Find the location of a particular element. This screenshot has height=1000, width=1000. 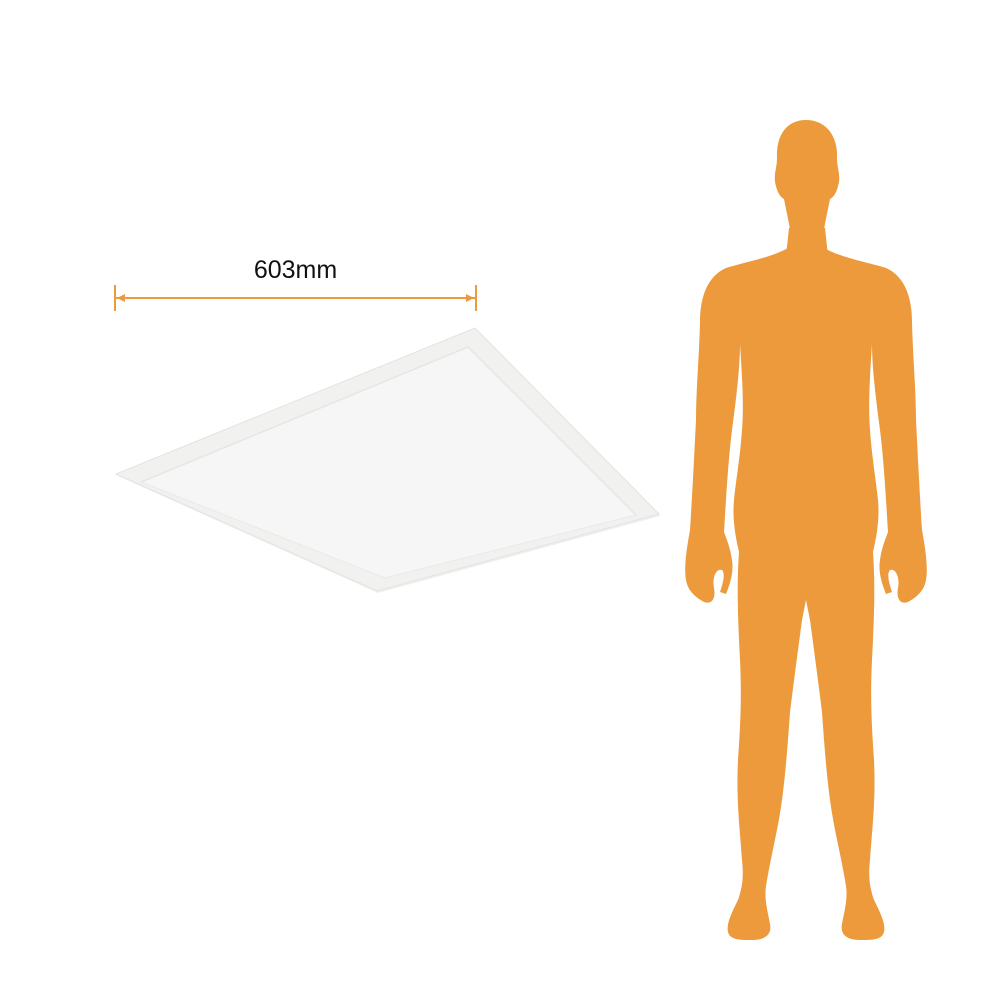

human-legs is located at coordinates (806, 740).